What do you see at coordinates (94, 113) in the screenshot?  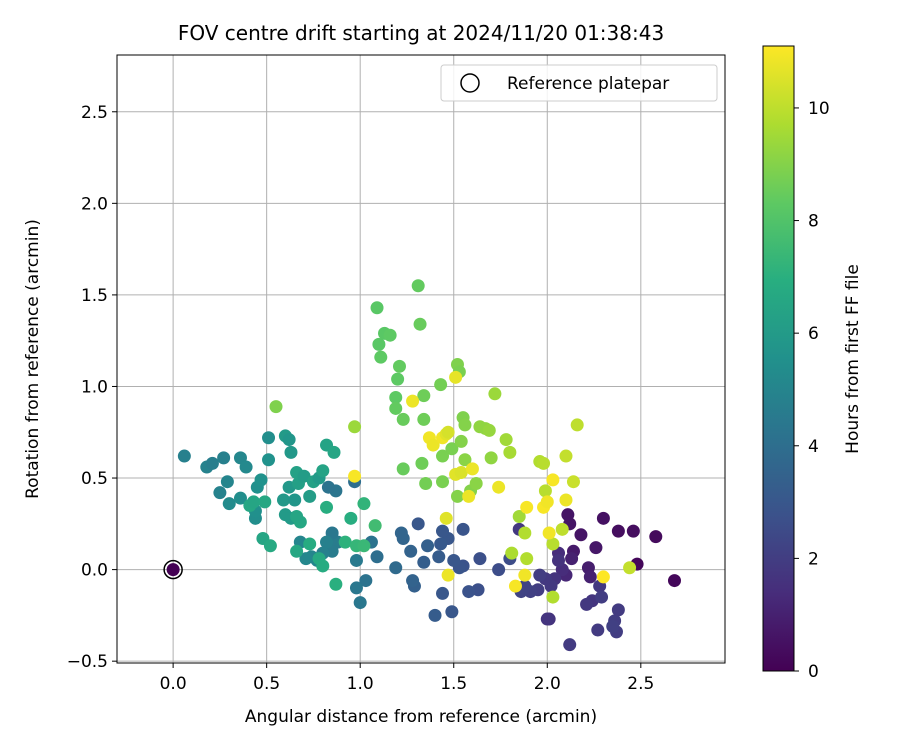 I see `y-tick-label: 2.5` at bounding box center [94, 113].